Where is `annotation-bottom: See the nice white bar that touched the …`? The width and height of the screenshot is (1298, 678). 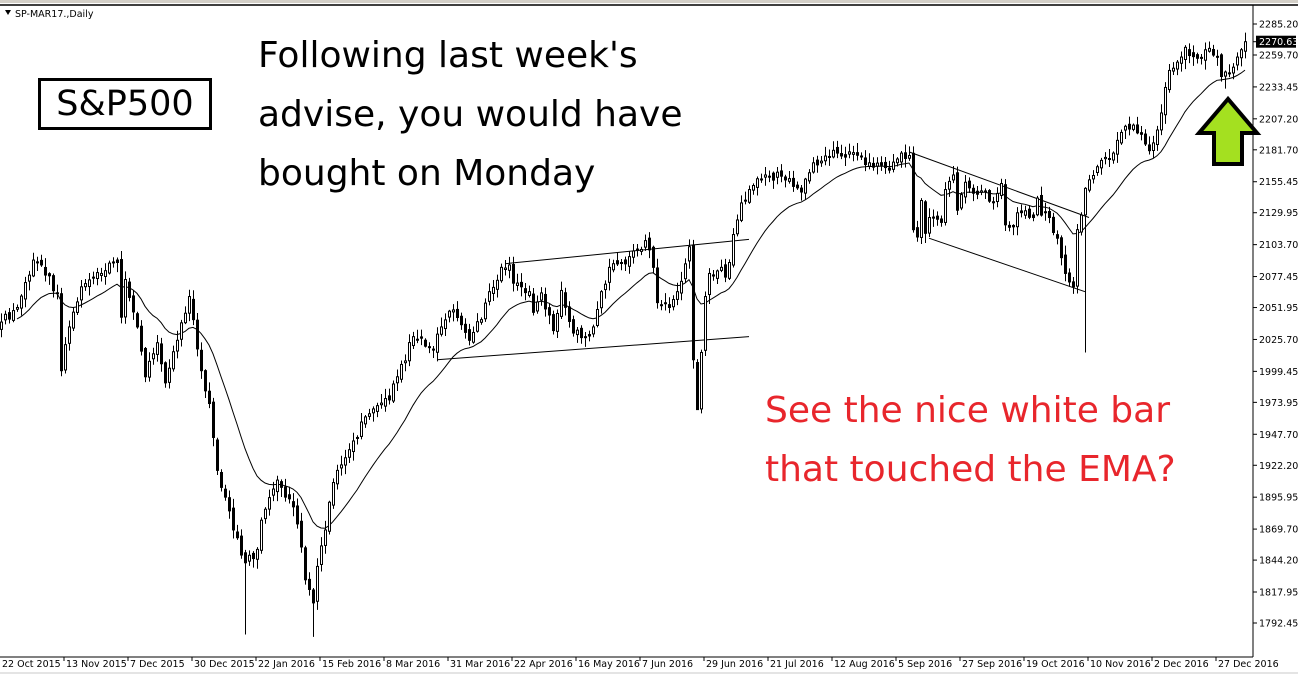 annotation-bottom: See the nice white bar that touched the … is located at coordinates (970, 440).